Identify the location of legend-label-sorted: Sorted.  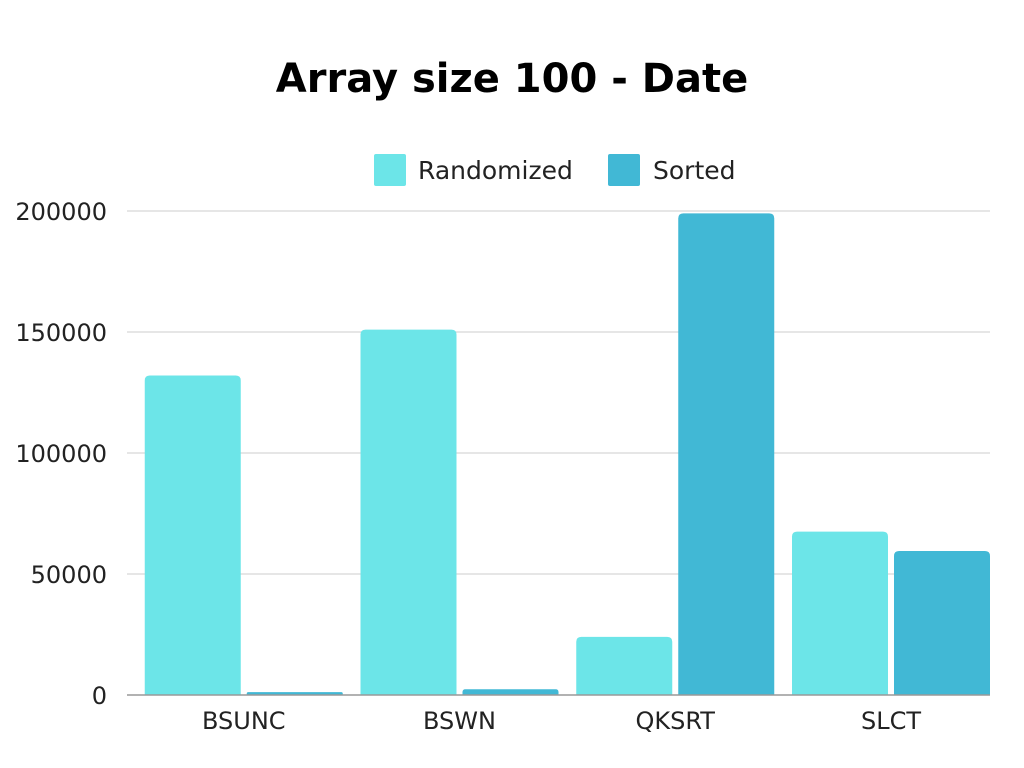
(694, 170).